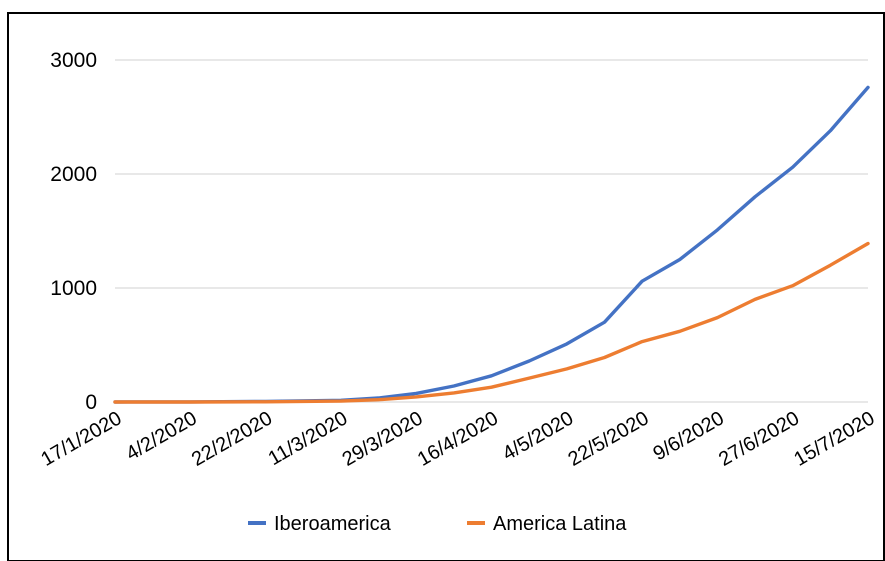 This screenshot has width=885, height=561. What do you see at coordinates (308, 438) in the screenshot?
I see `x-tick-label: 11/3/2020` at bounding box center [308, 438].